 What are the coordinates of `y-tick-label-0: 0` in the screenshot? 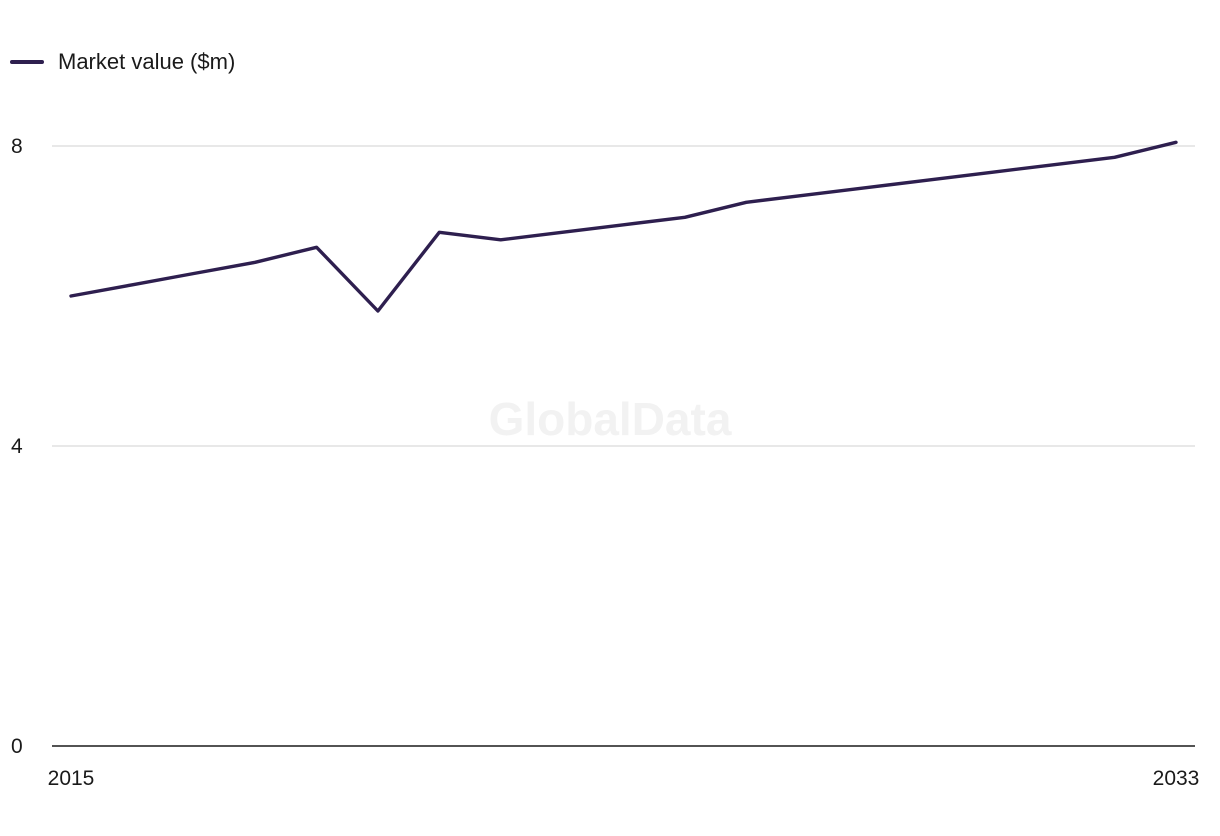 It's located at (17, 746).